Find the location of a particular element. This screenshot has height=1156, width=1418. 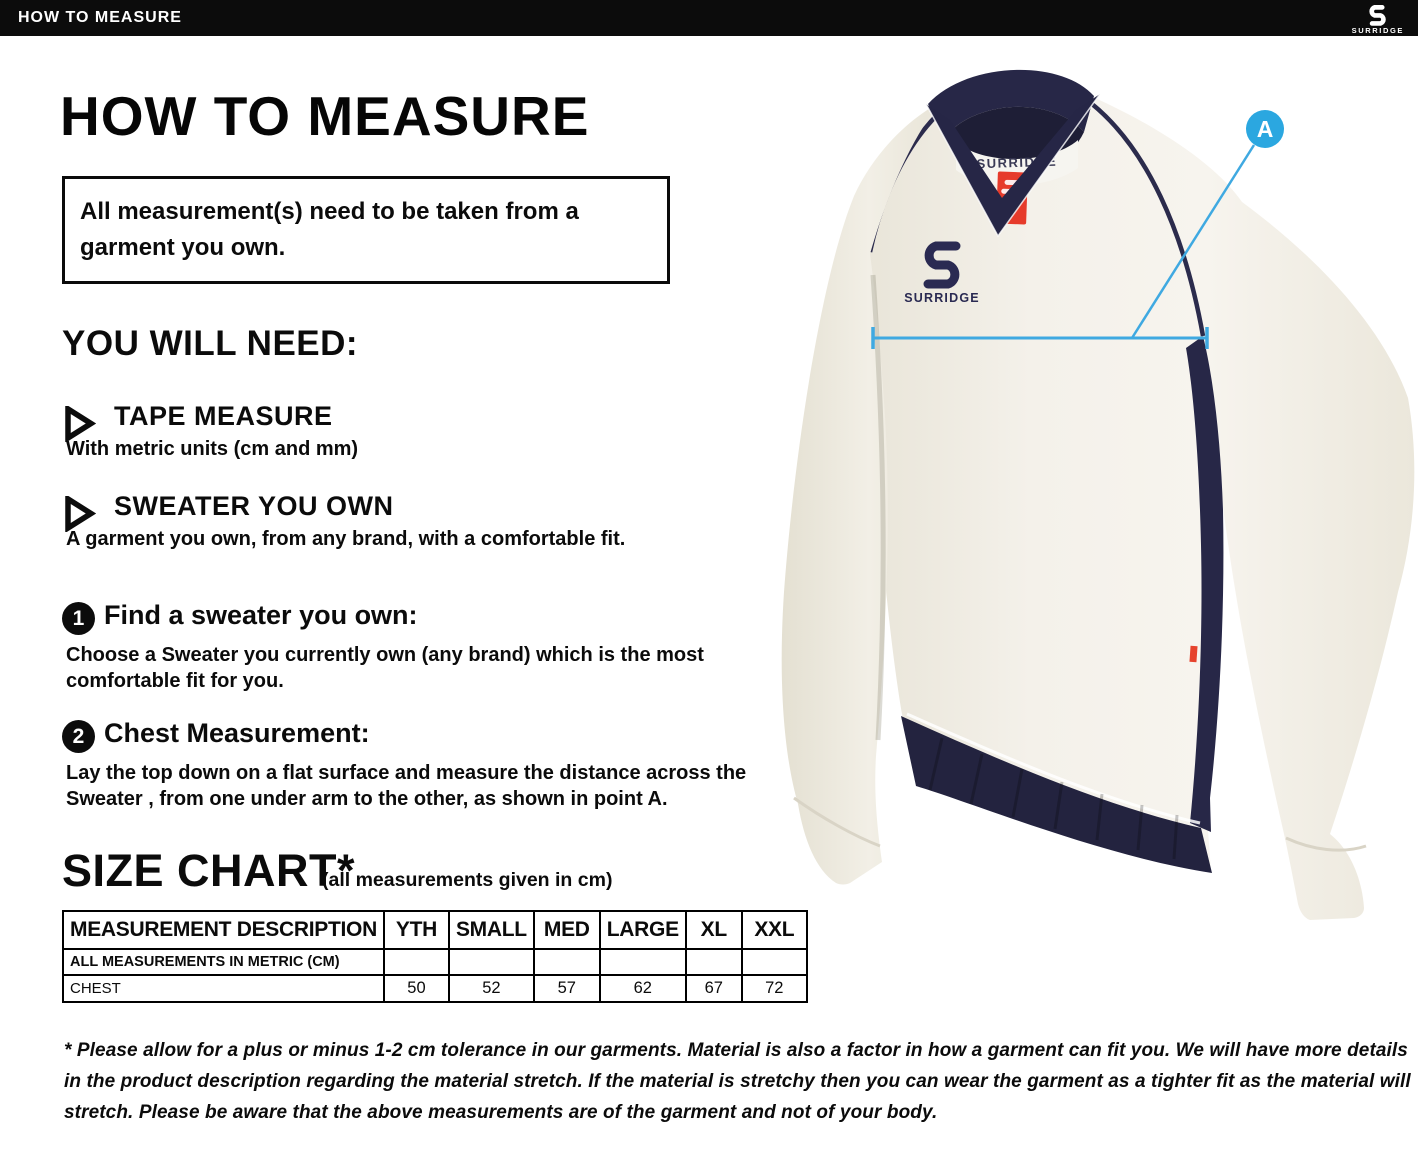

column-header: YTH is located at coordinates (416, 930).